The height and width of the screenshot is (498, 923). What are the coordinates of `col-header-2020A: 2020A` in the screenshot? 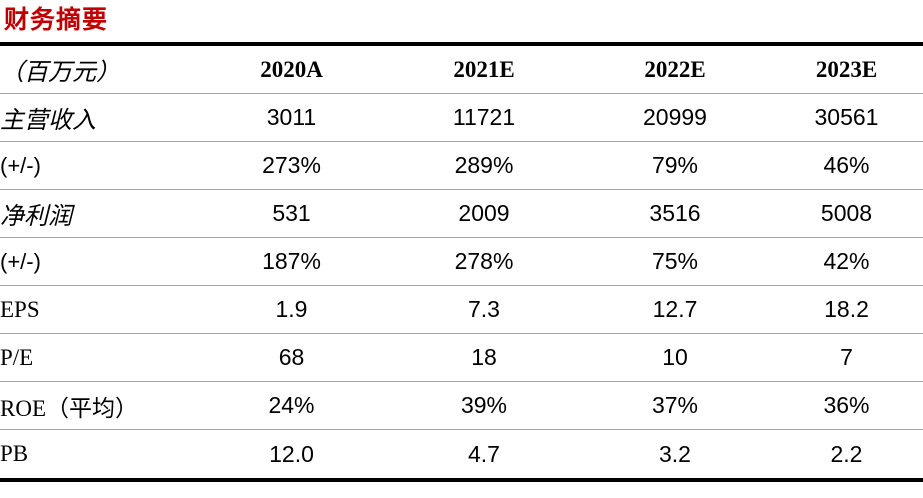 It's located at (291, 69).